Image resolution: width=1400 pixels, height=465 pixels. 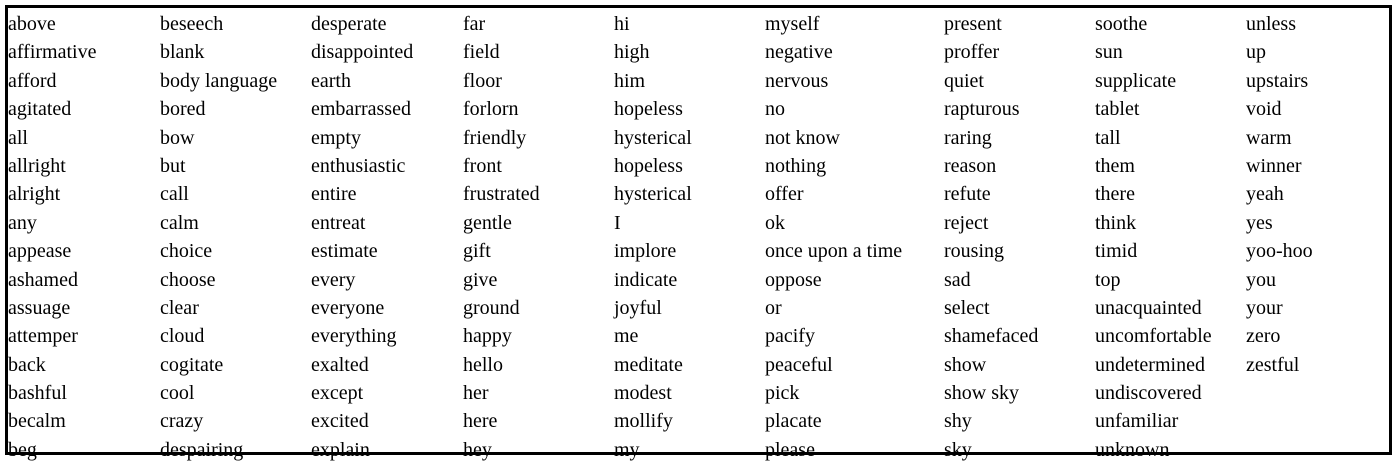 What do you see at coordinates (34, 194) in the screenshot?
I see `word-cell: alright` at bounding box center [34, 194].